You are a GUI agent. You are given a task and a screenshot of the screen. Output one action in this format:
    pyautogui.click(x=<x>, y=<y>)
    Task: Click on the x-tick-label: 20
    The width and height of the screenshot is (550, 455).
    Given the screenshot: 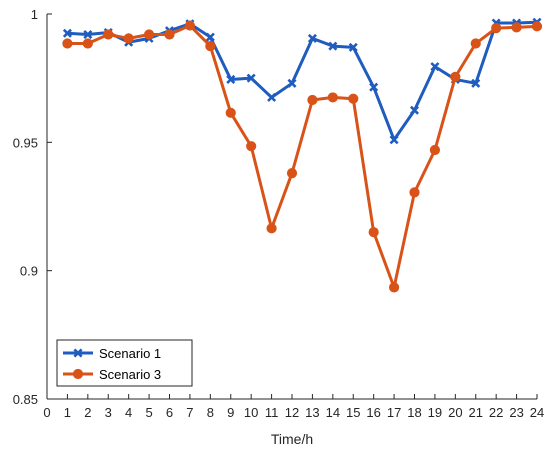 What is the action you would take?
    pyautogui.click(x=455, y=412)
    